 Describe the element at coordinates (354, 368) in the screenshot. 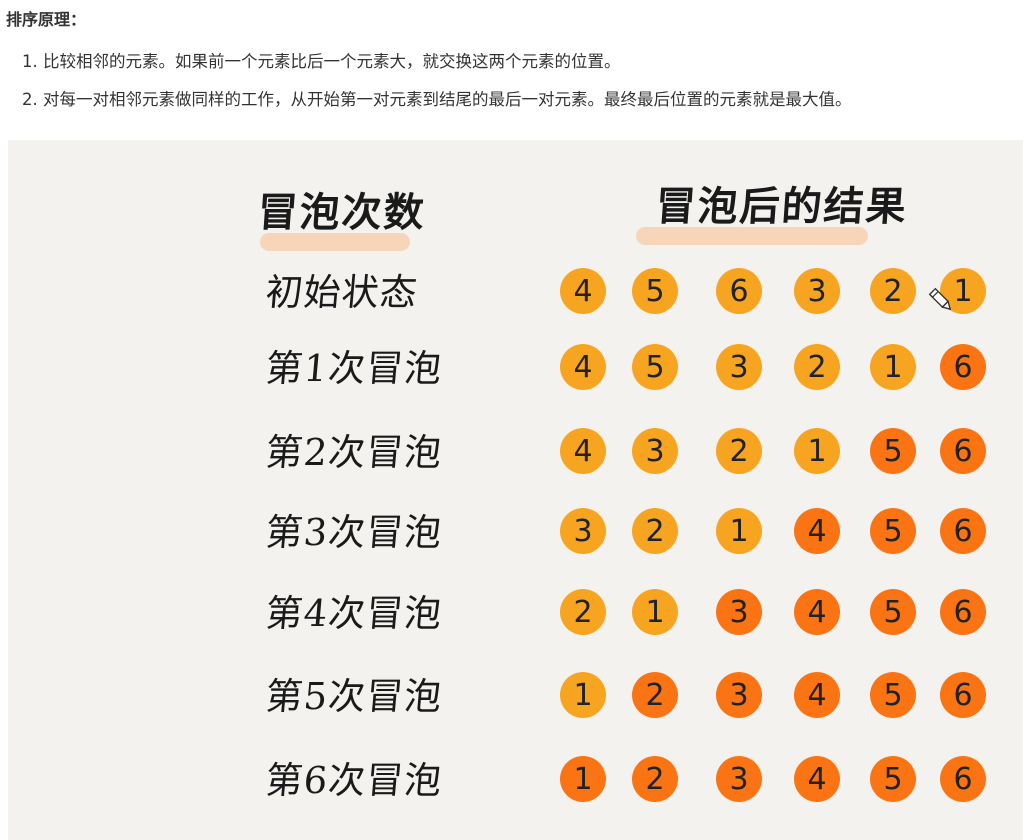

I see `pass-label: 第1次冒泡` at that location.